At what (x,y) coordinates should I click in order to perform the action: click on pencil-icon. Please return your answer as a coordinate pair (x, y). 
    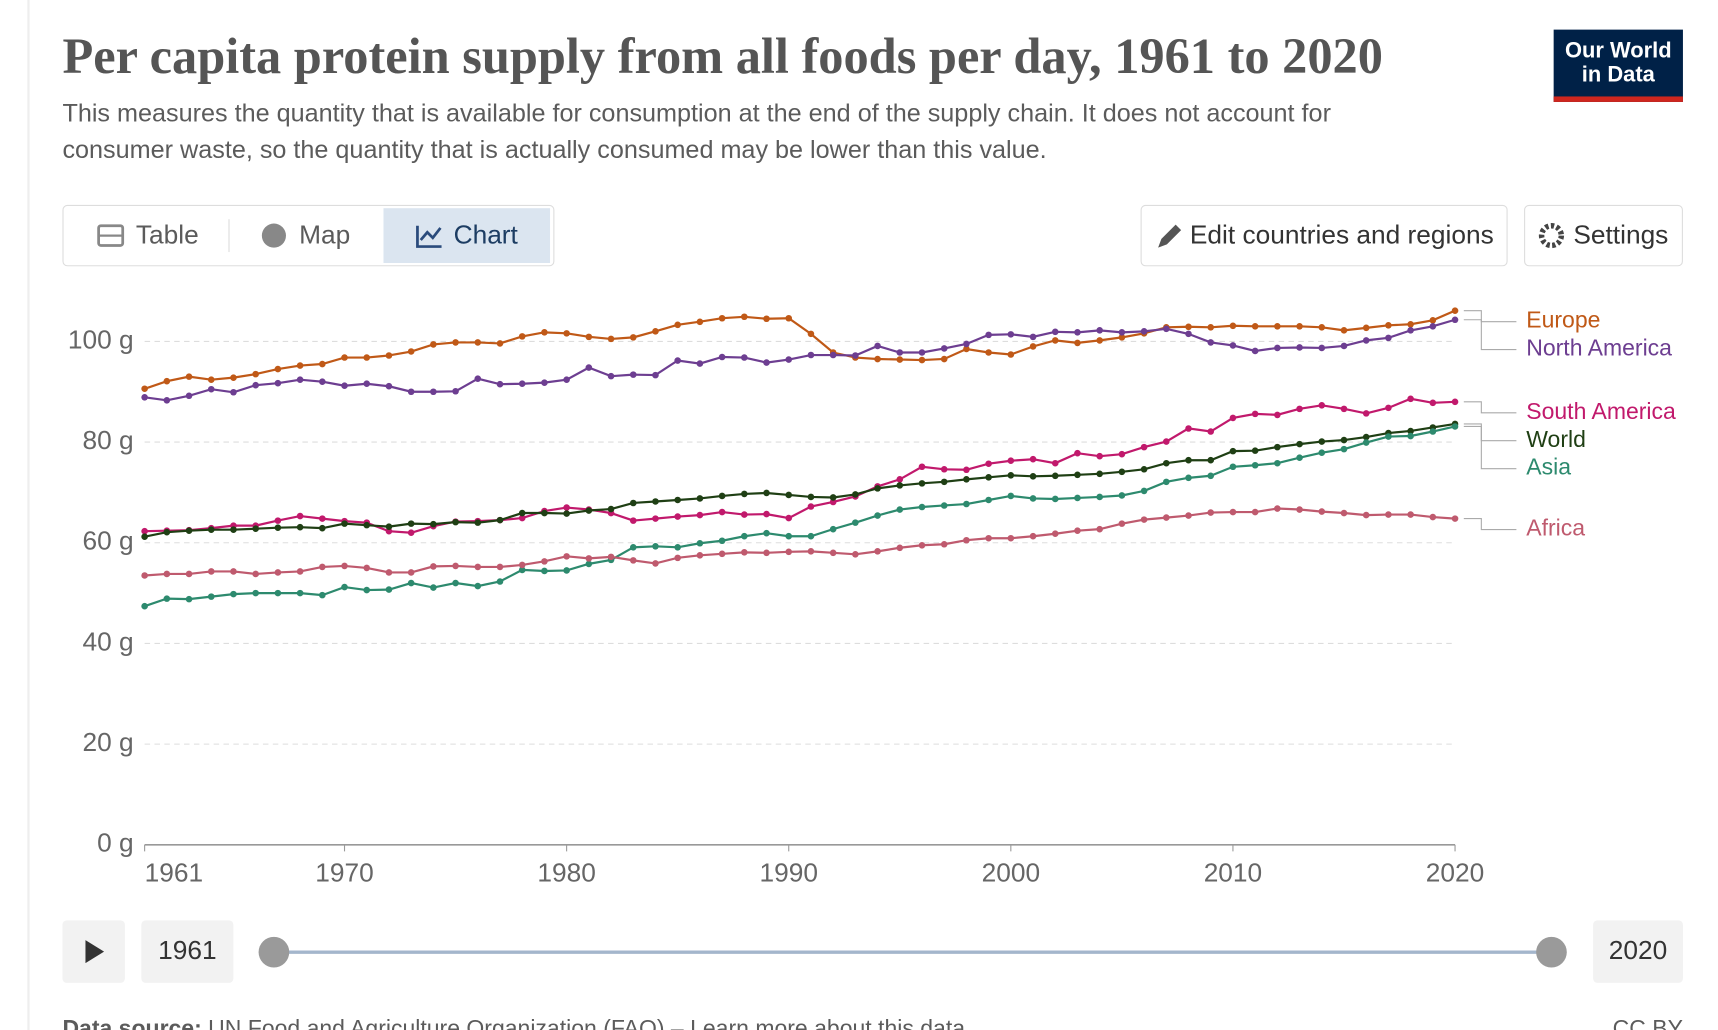
    Looking at the image, I should click on (1170, 236).